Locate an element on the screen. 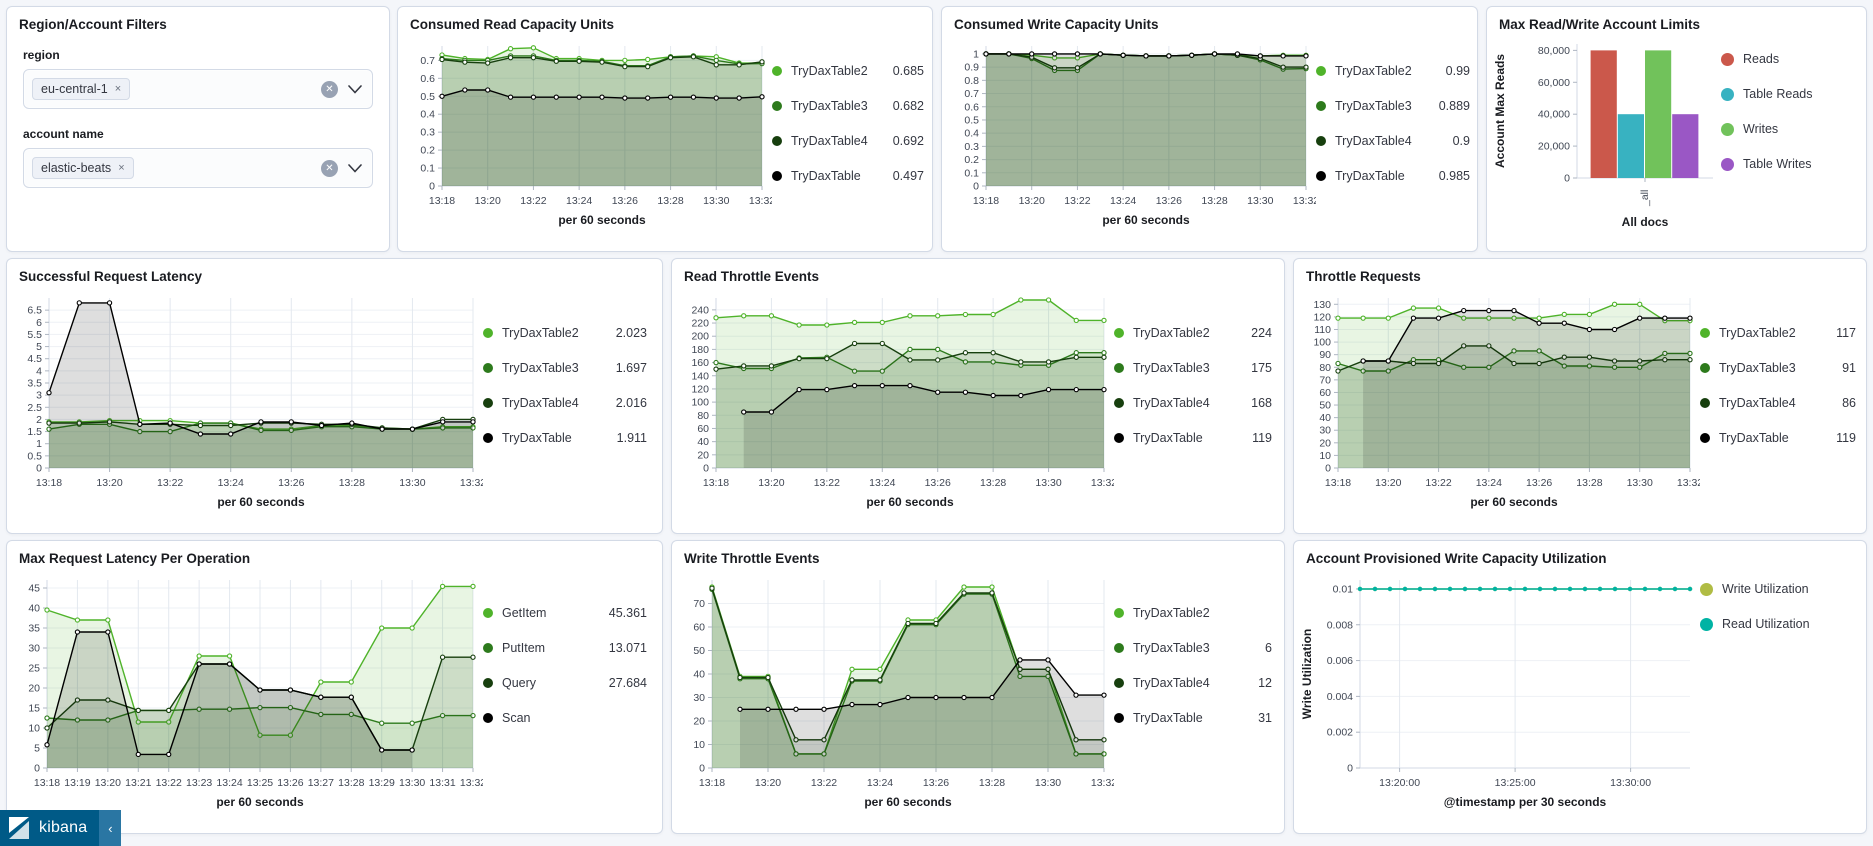 The height and width of the screenshot is (846, 1873). legend-series-name: Write Utilization is located at coordinates (1765, 589).